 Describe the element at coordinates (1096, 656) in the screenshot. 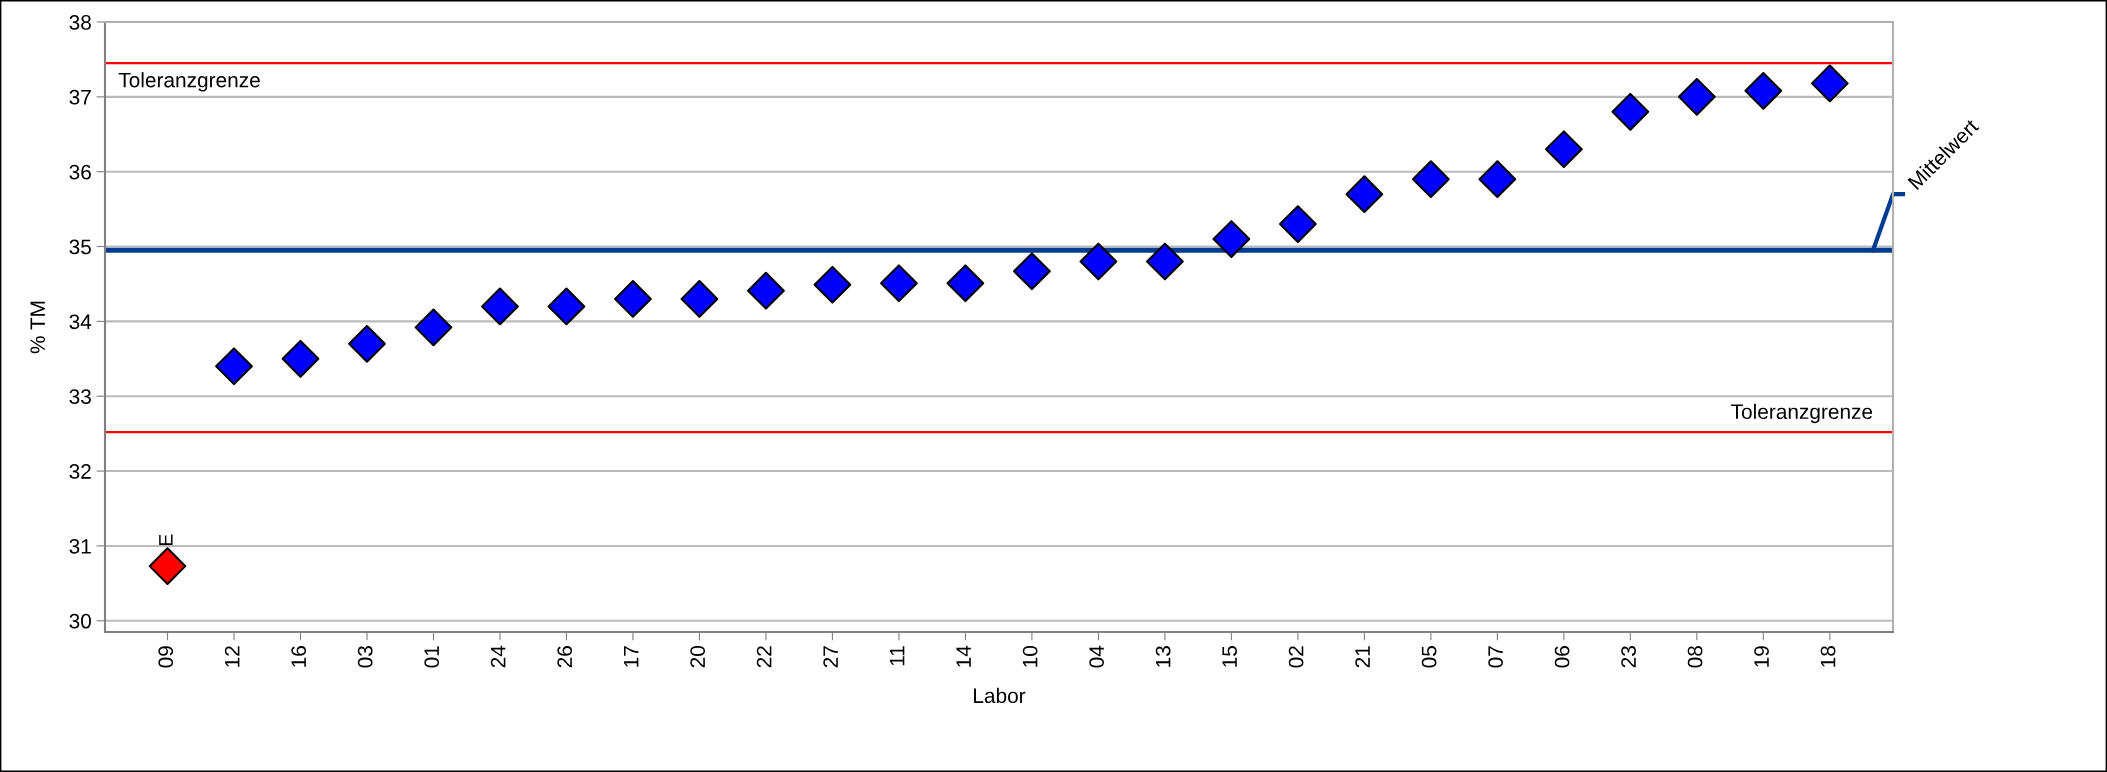

I see `x-tick-label: 04` at that location.